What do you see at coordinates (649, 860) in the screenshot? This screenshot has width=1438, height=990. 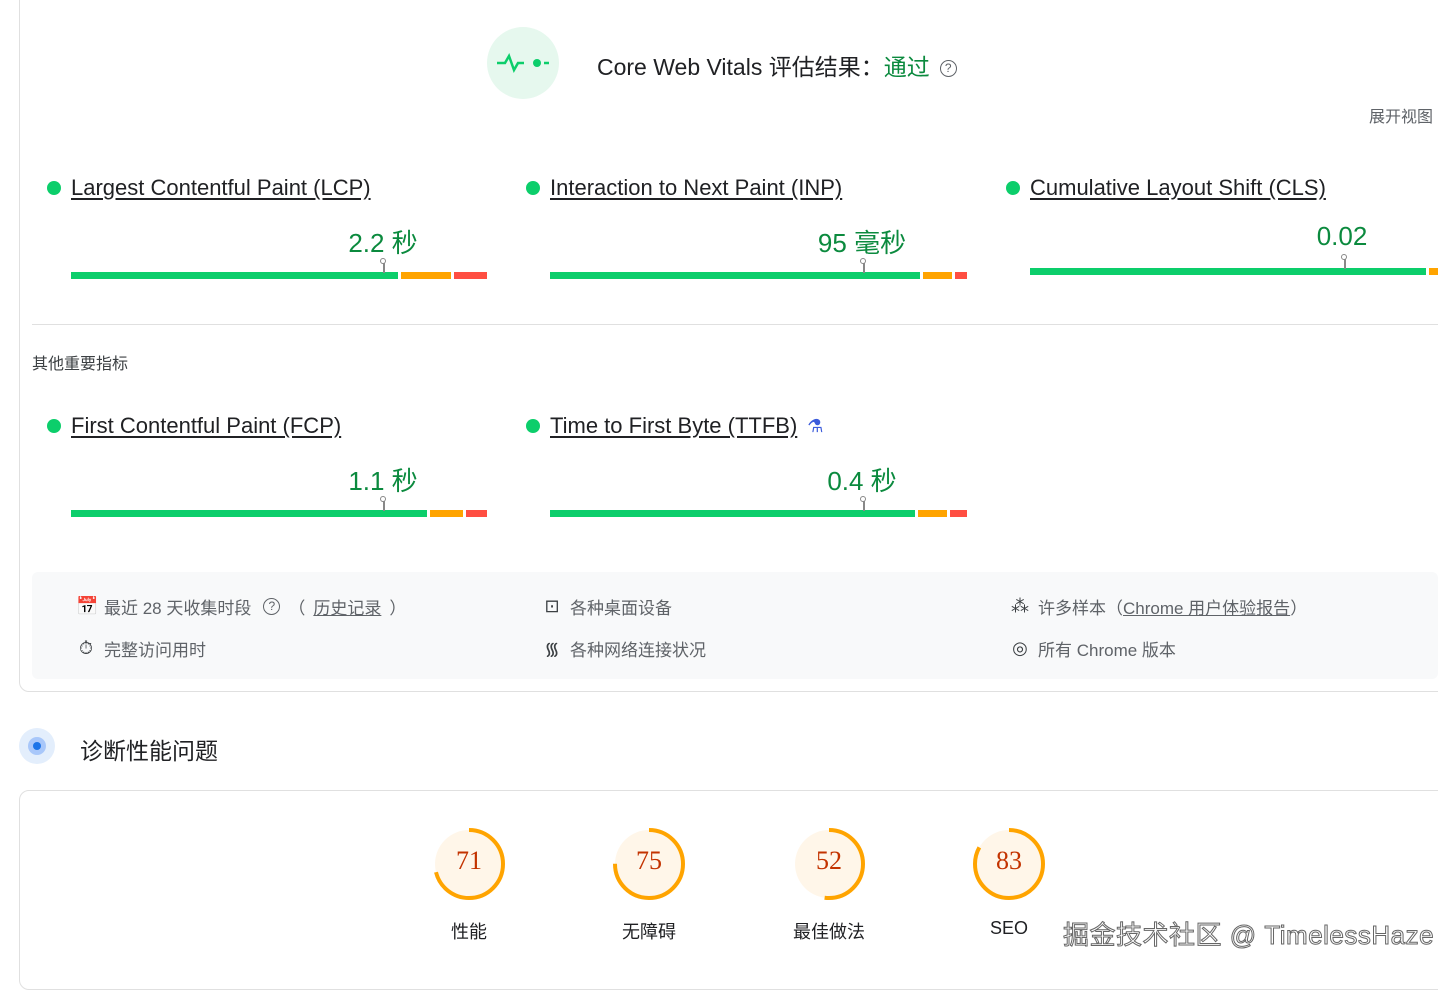 I see `score-value: 75` at bounding box center [649, 860].